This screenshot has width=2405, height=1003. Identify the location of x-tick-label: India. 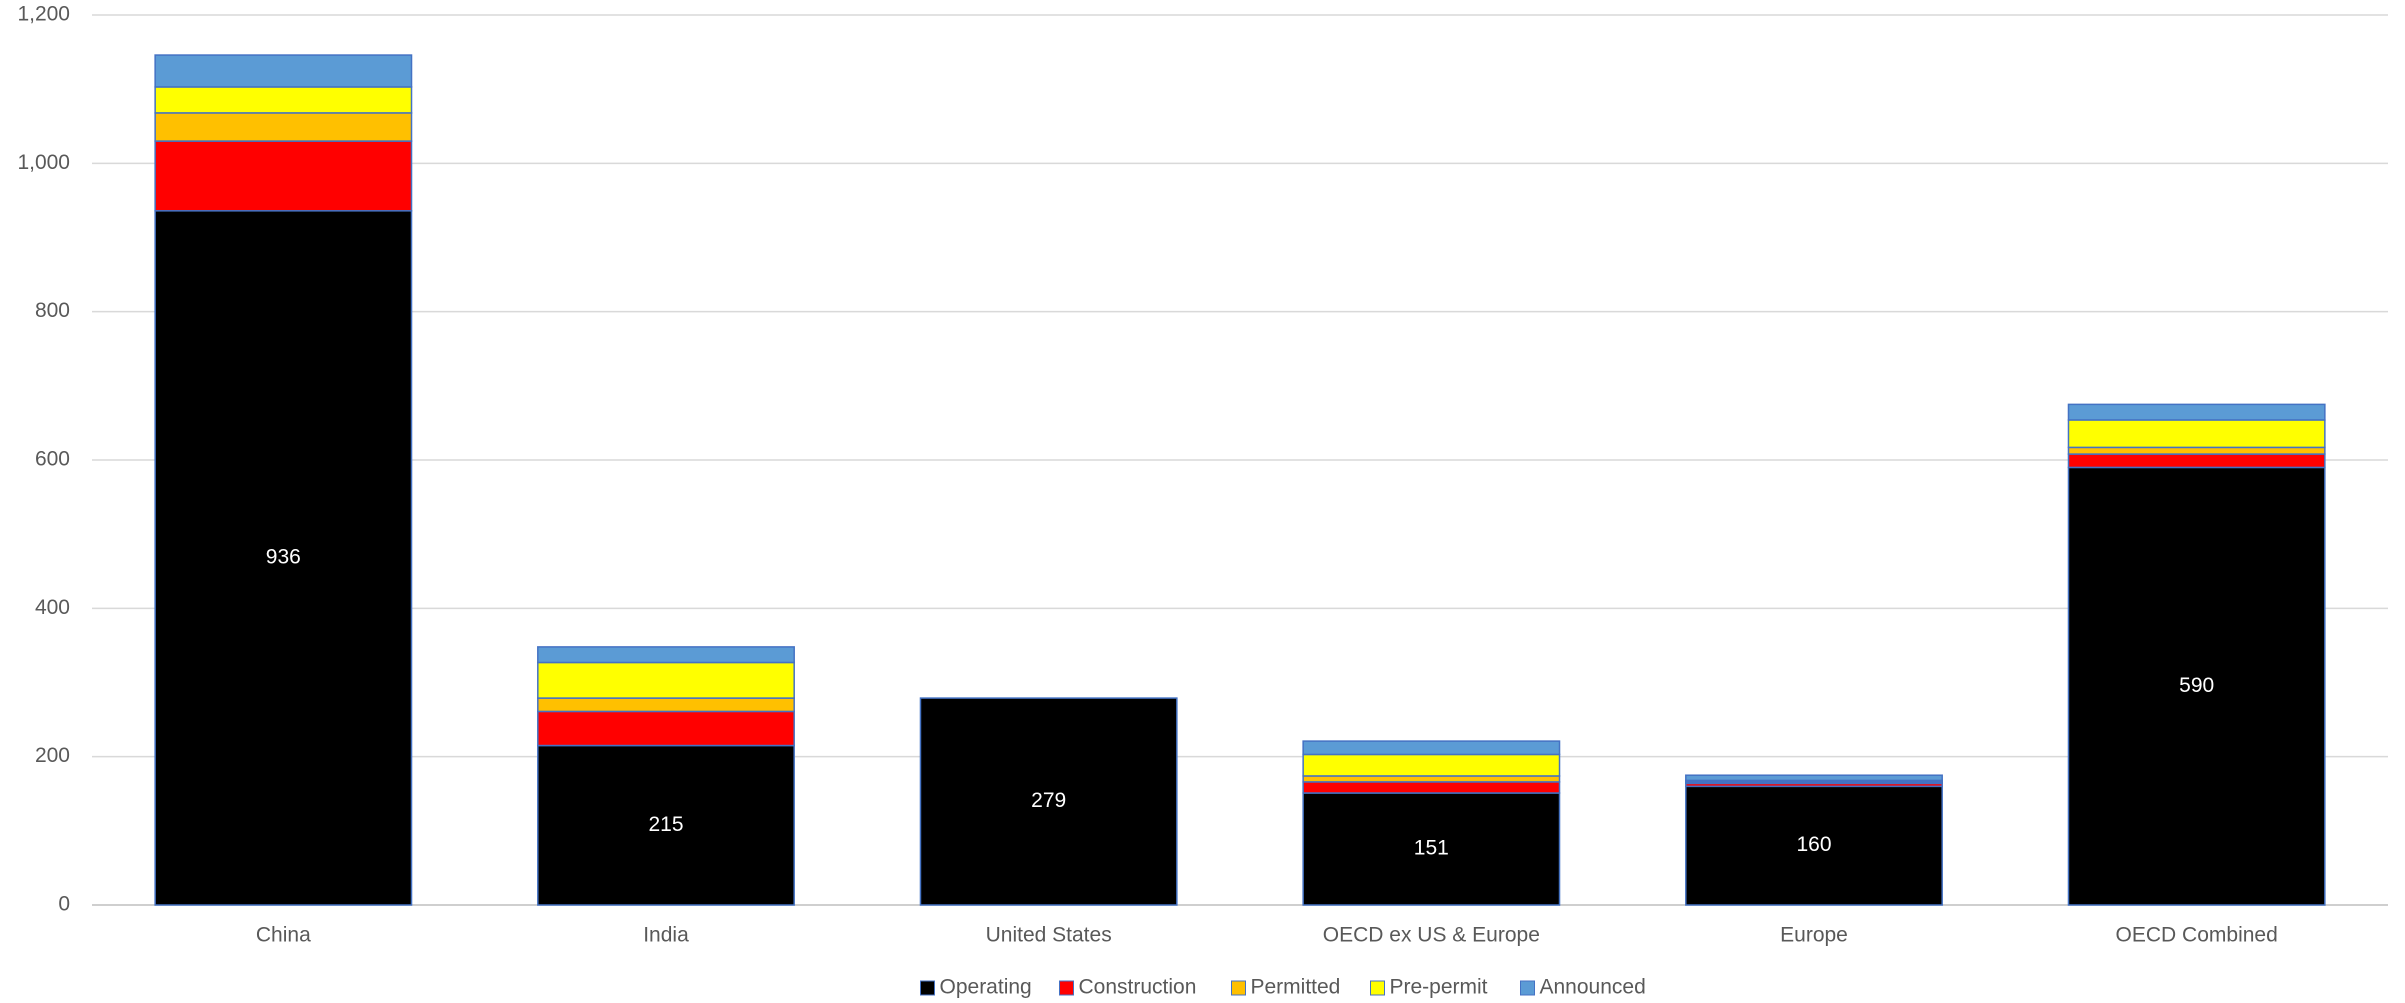
(666, 935).